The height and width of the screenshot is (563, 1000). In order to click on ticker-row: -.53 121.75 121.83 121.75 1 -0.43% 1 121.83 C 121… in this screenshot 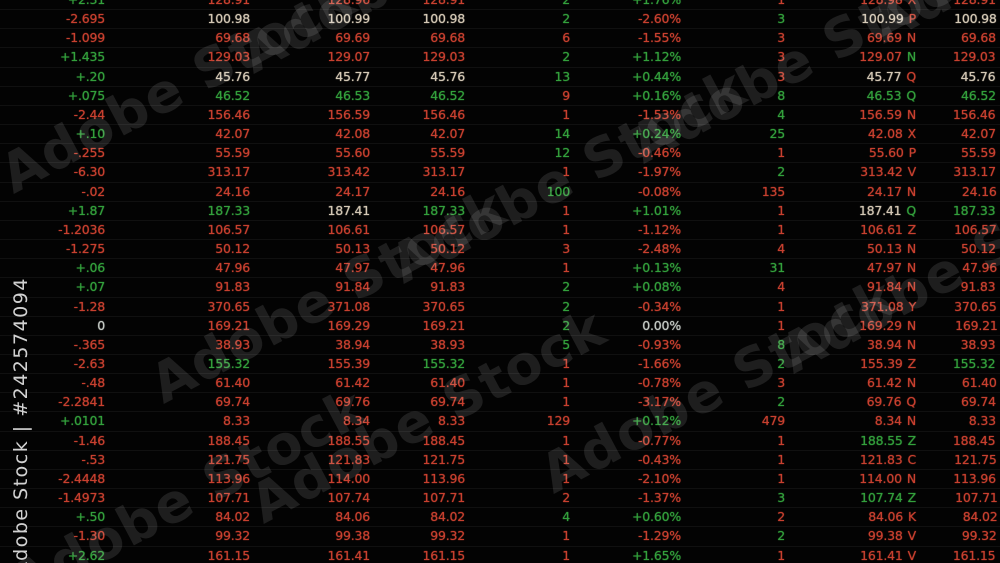, I will do `click(500, 459)`.